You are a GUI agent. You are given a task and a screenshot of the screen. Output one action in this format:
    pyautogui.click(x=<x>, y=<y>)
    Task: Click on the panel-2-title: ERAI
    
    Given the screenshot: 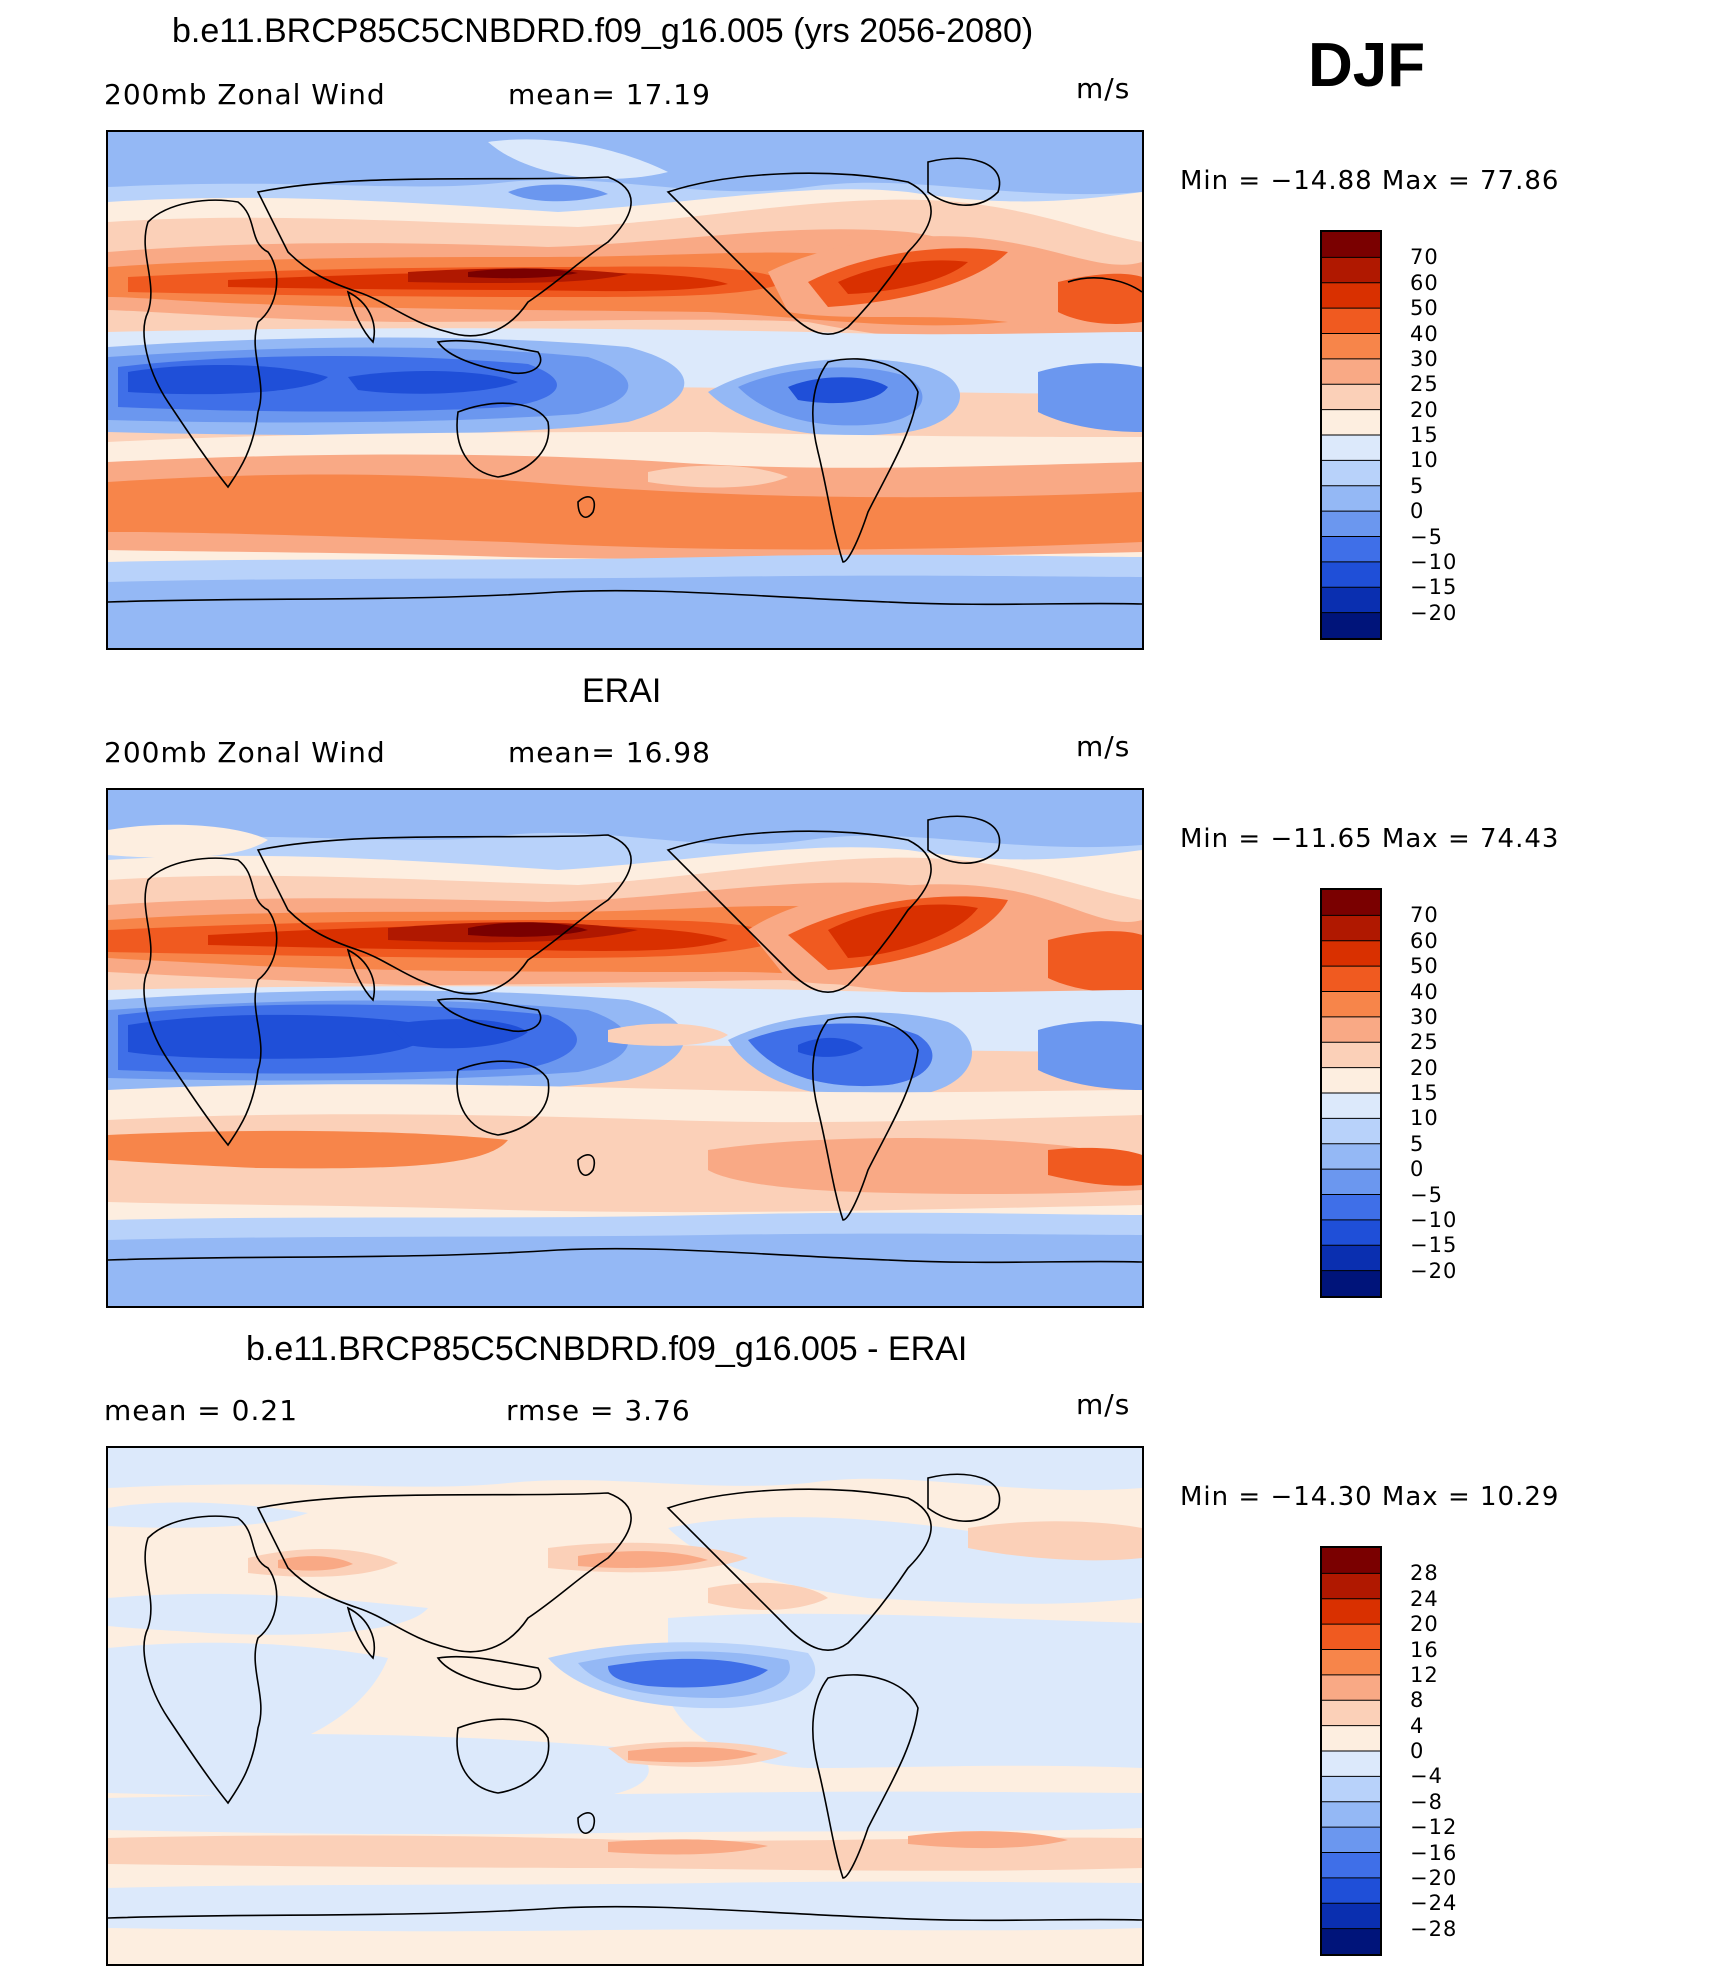 What is the action you would take?
    pyautogui.click(x=622, y=691)
    